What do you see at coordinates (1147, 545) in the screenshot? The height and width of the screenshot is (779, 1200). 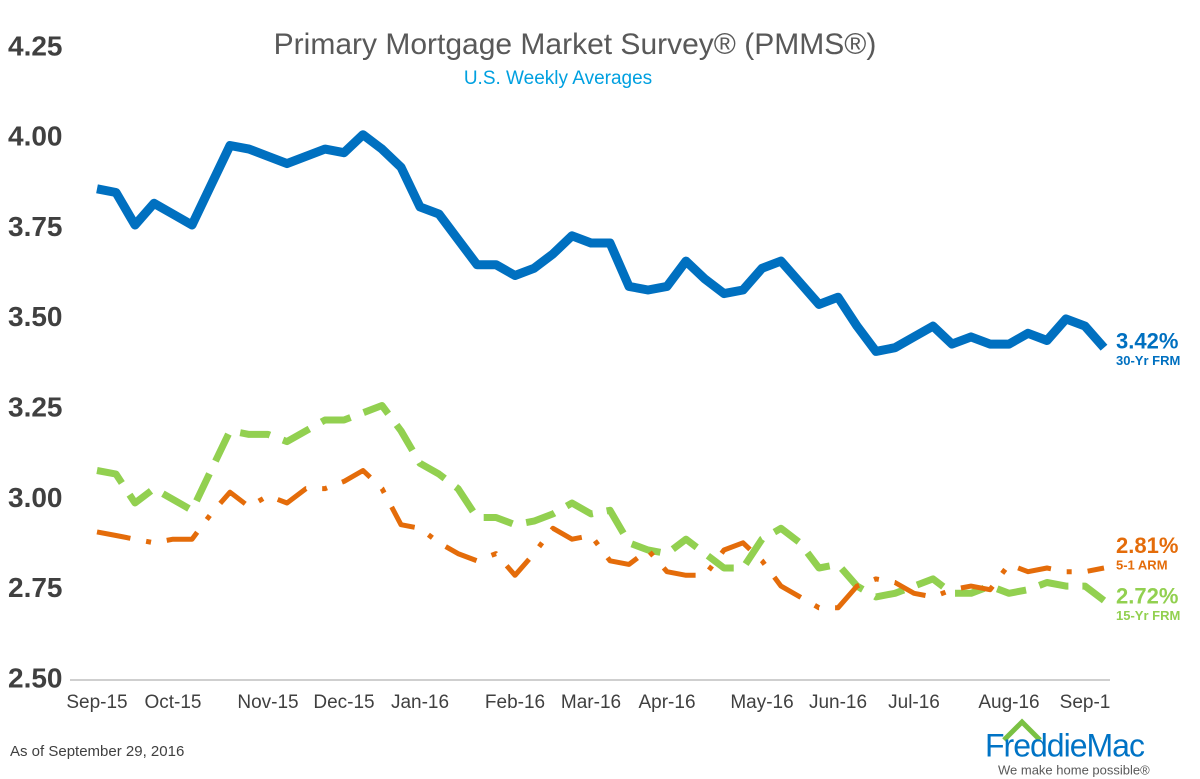 I see `end-value-label: 2.81%` at bounding box center [1147, 545].